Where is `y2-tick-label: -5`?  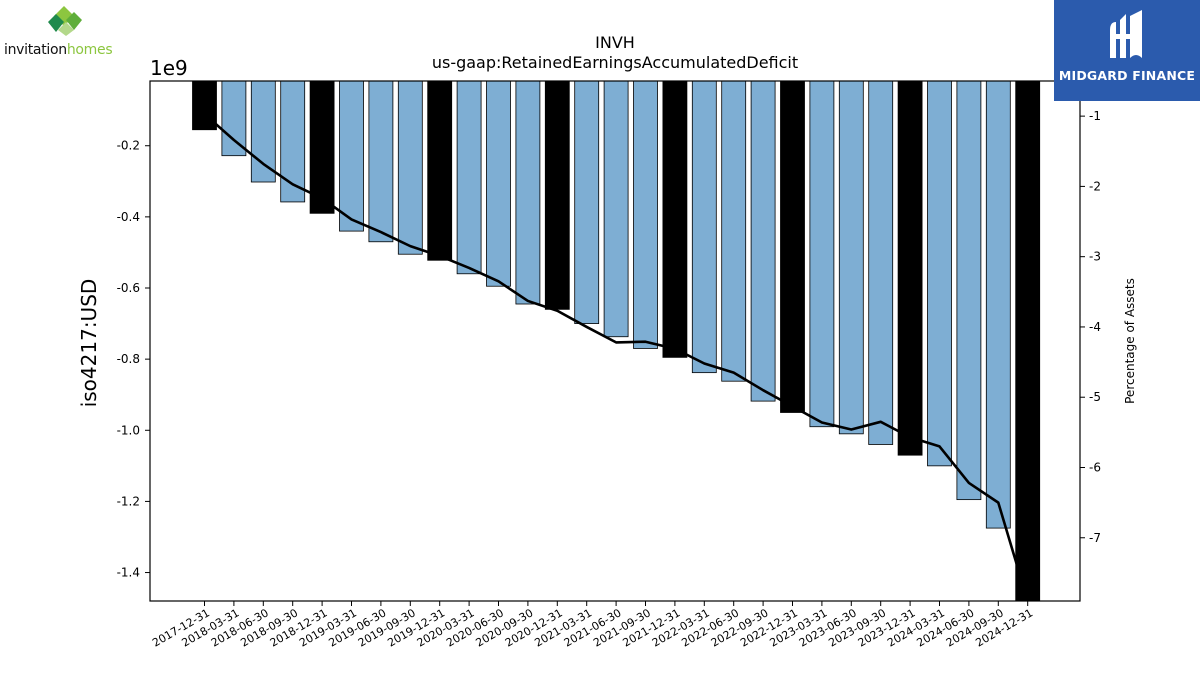
y2-tick-label: -5 is located at coordinates (1095, 397).